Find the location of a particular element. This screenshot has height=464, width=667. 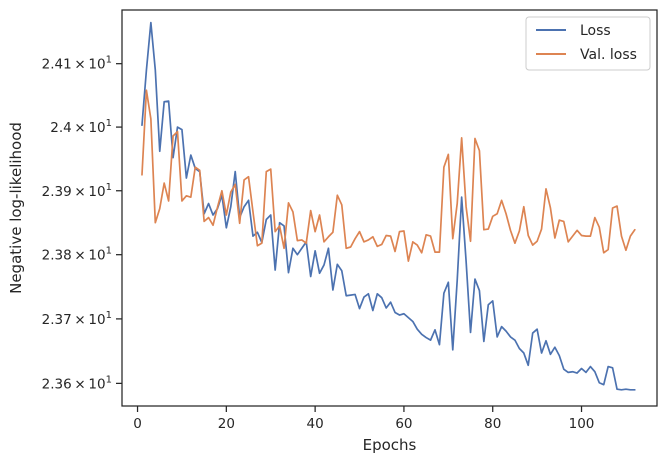

legend-label-loss: Loss is located at coordinates (595, 31).